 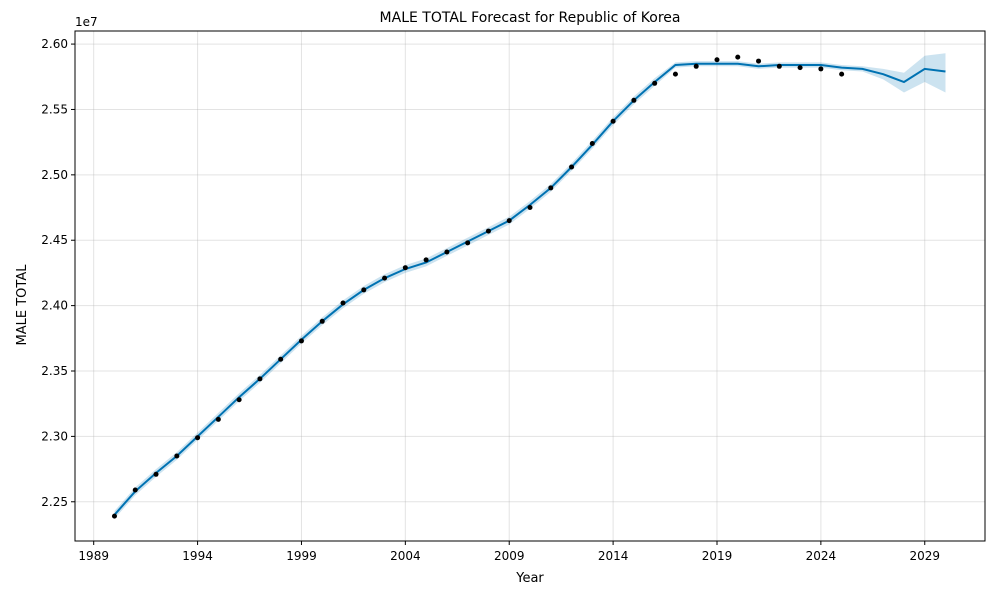 I want to click on x-tick-label: 2024, so click(x=821, y=556).